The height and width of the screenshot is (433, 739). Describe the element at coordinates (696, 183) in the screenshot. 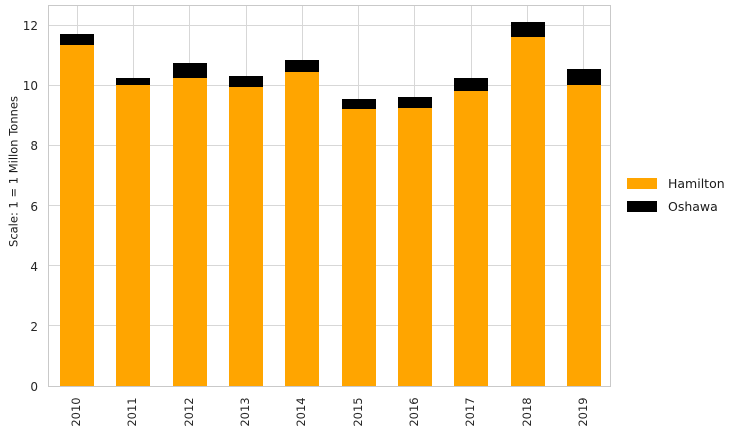

I see `legend-label-hamilton: Hamilton` at that location.